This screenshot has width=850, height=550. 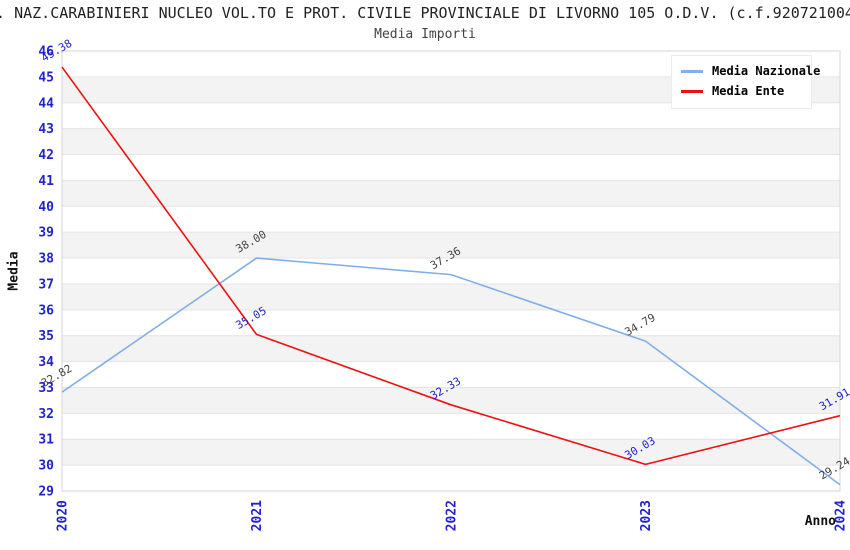 I want to click on y-axis-title: Media, so click(x=14, y=271).